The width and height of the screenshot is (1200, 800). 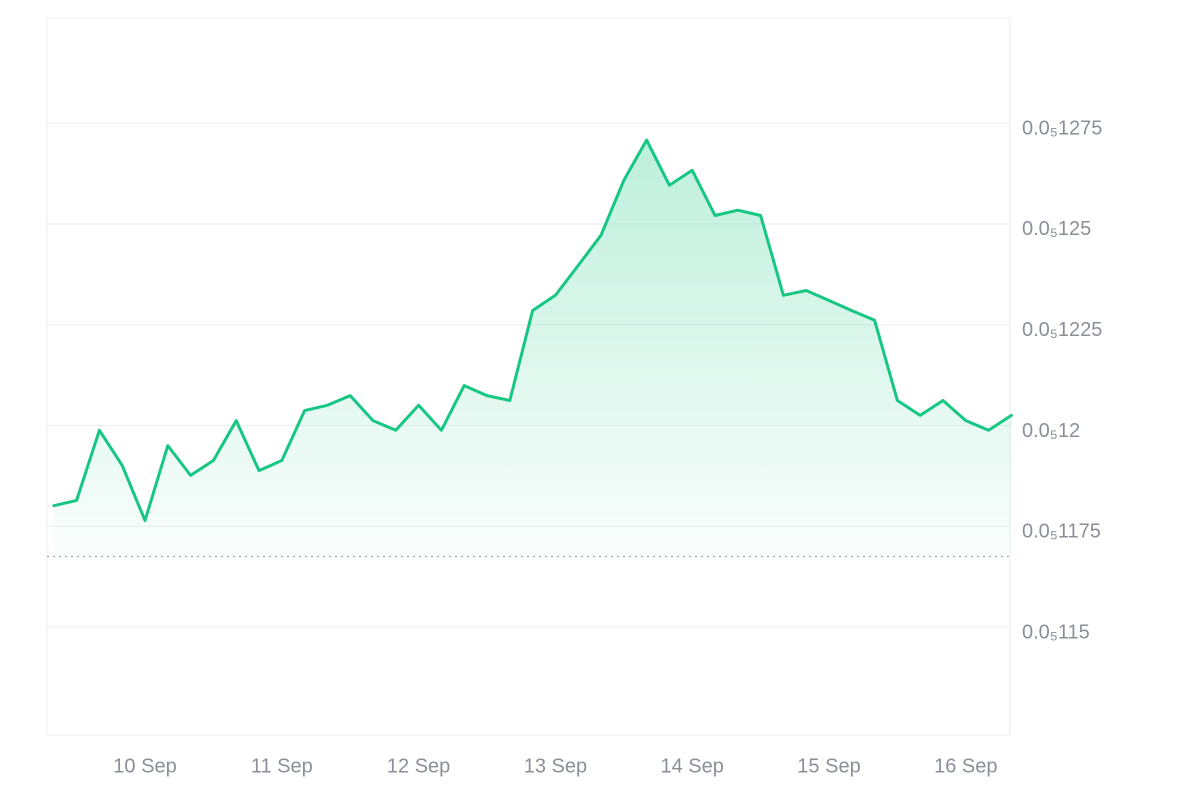 I want to click on y-tick-label: 0.0₅125, so click(x=1056, y=229).